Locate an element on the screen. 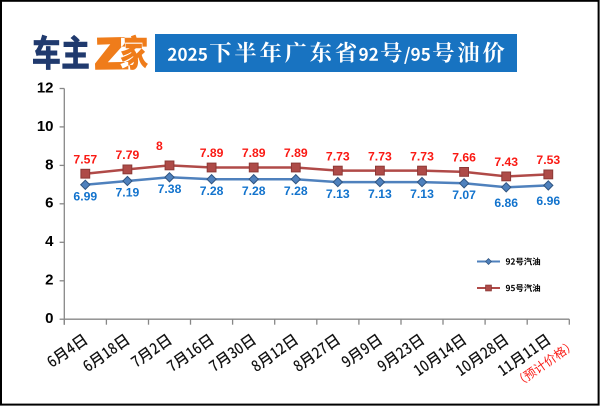 The width and height of the screenshot is (600, 408). svg-text: 6 is located at coordinates (49, 203).